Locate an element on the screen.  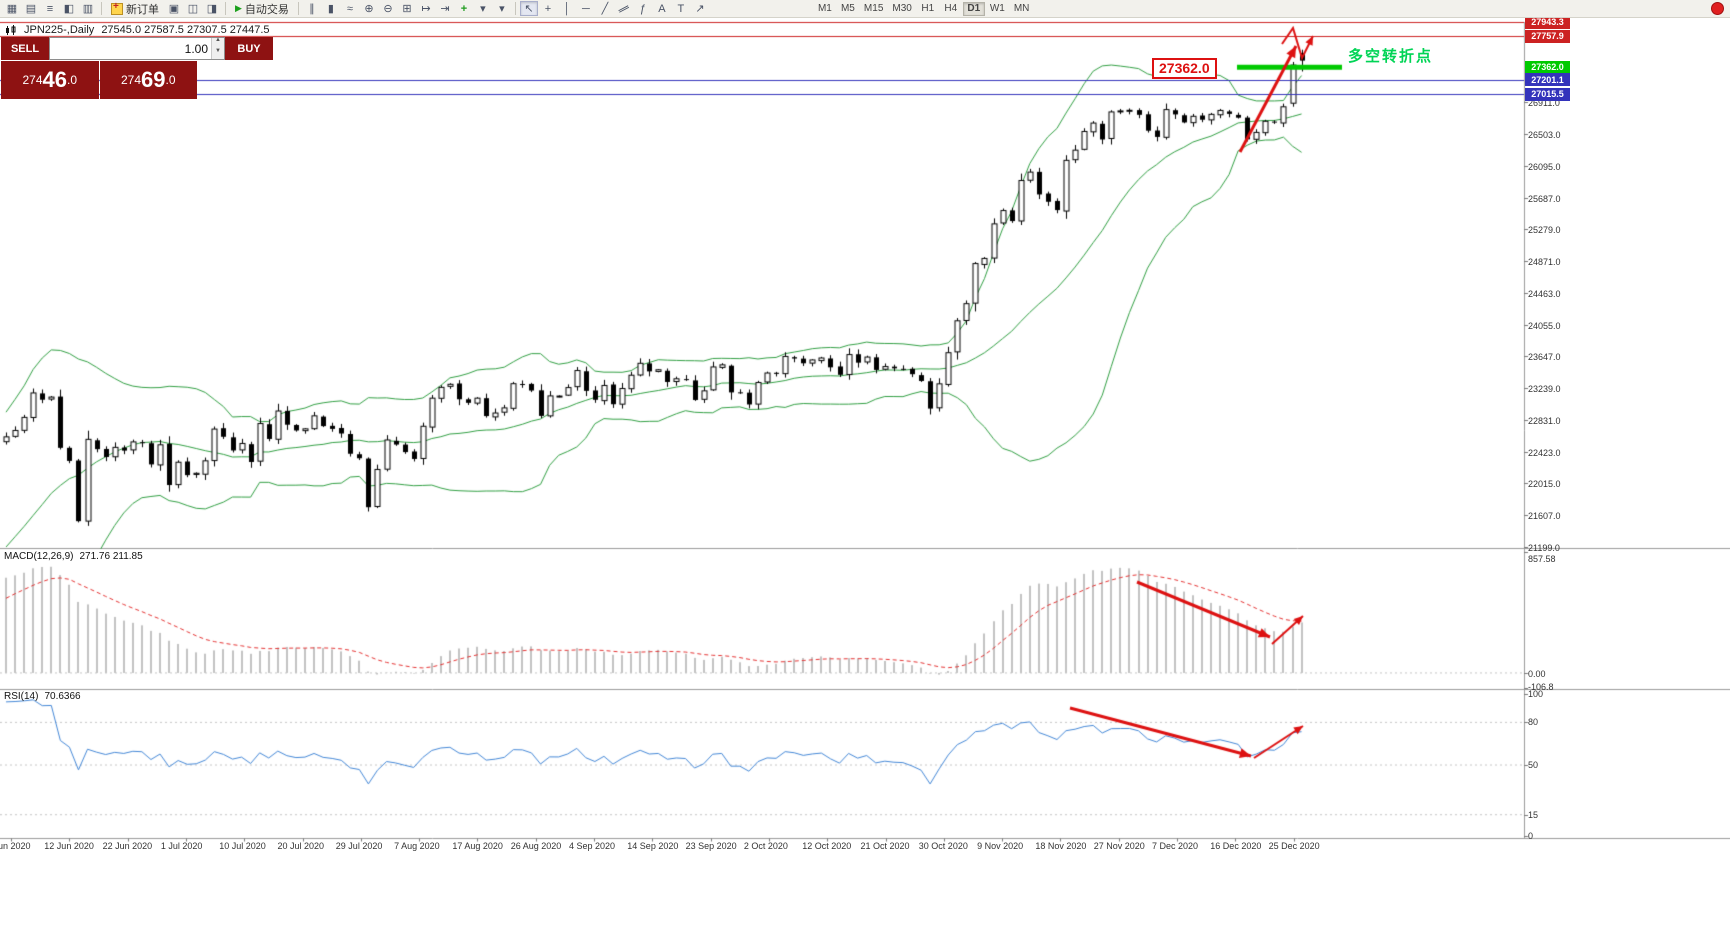
time-axis-label: 16 Dec 2020 is located at coordinates (1236, 846).